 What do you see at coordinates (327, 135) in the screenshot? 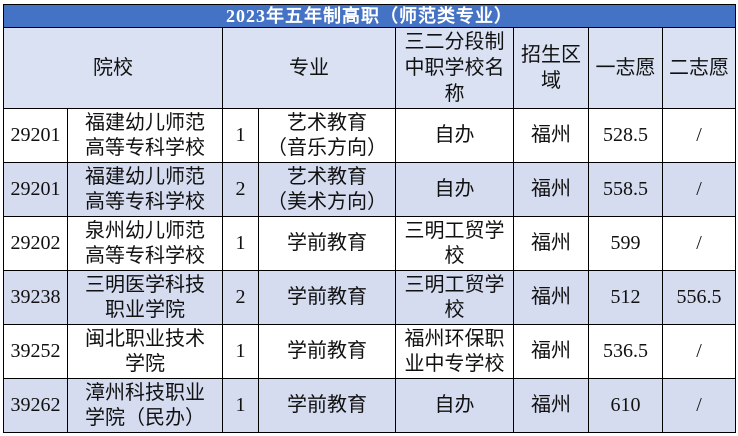
I see `cell-major: 艺术教育 （音乐方向）` at bounding box center [327, 135].